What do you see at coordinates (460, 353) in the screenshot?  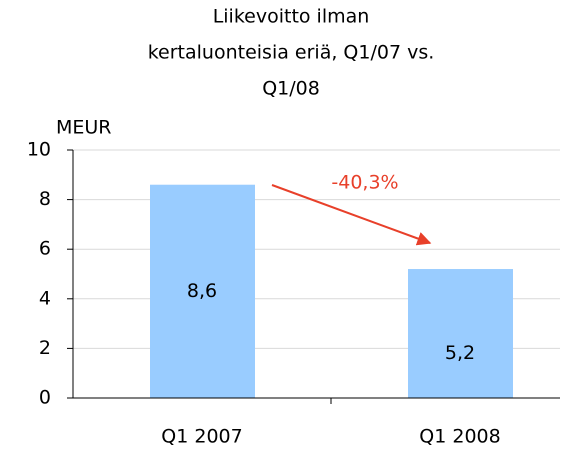 I see `data-label: 5,2` at bounding box center [460, 353].